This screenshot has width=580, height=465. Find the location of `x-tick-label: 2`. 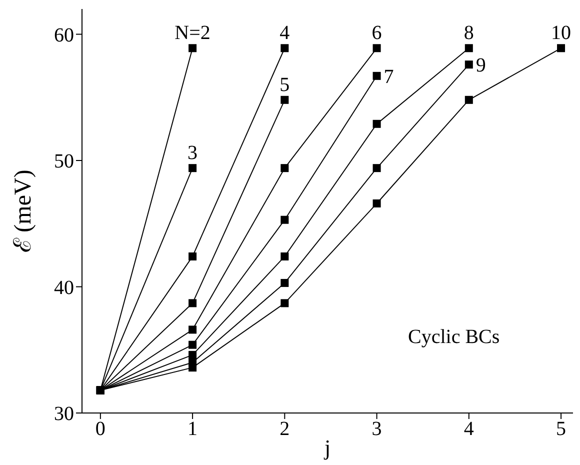

x-tick-label: 2 is located at coordinates (285, 429).